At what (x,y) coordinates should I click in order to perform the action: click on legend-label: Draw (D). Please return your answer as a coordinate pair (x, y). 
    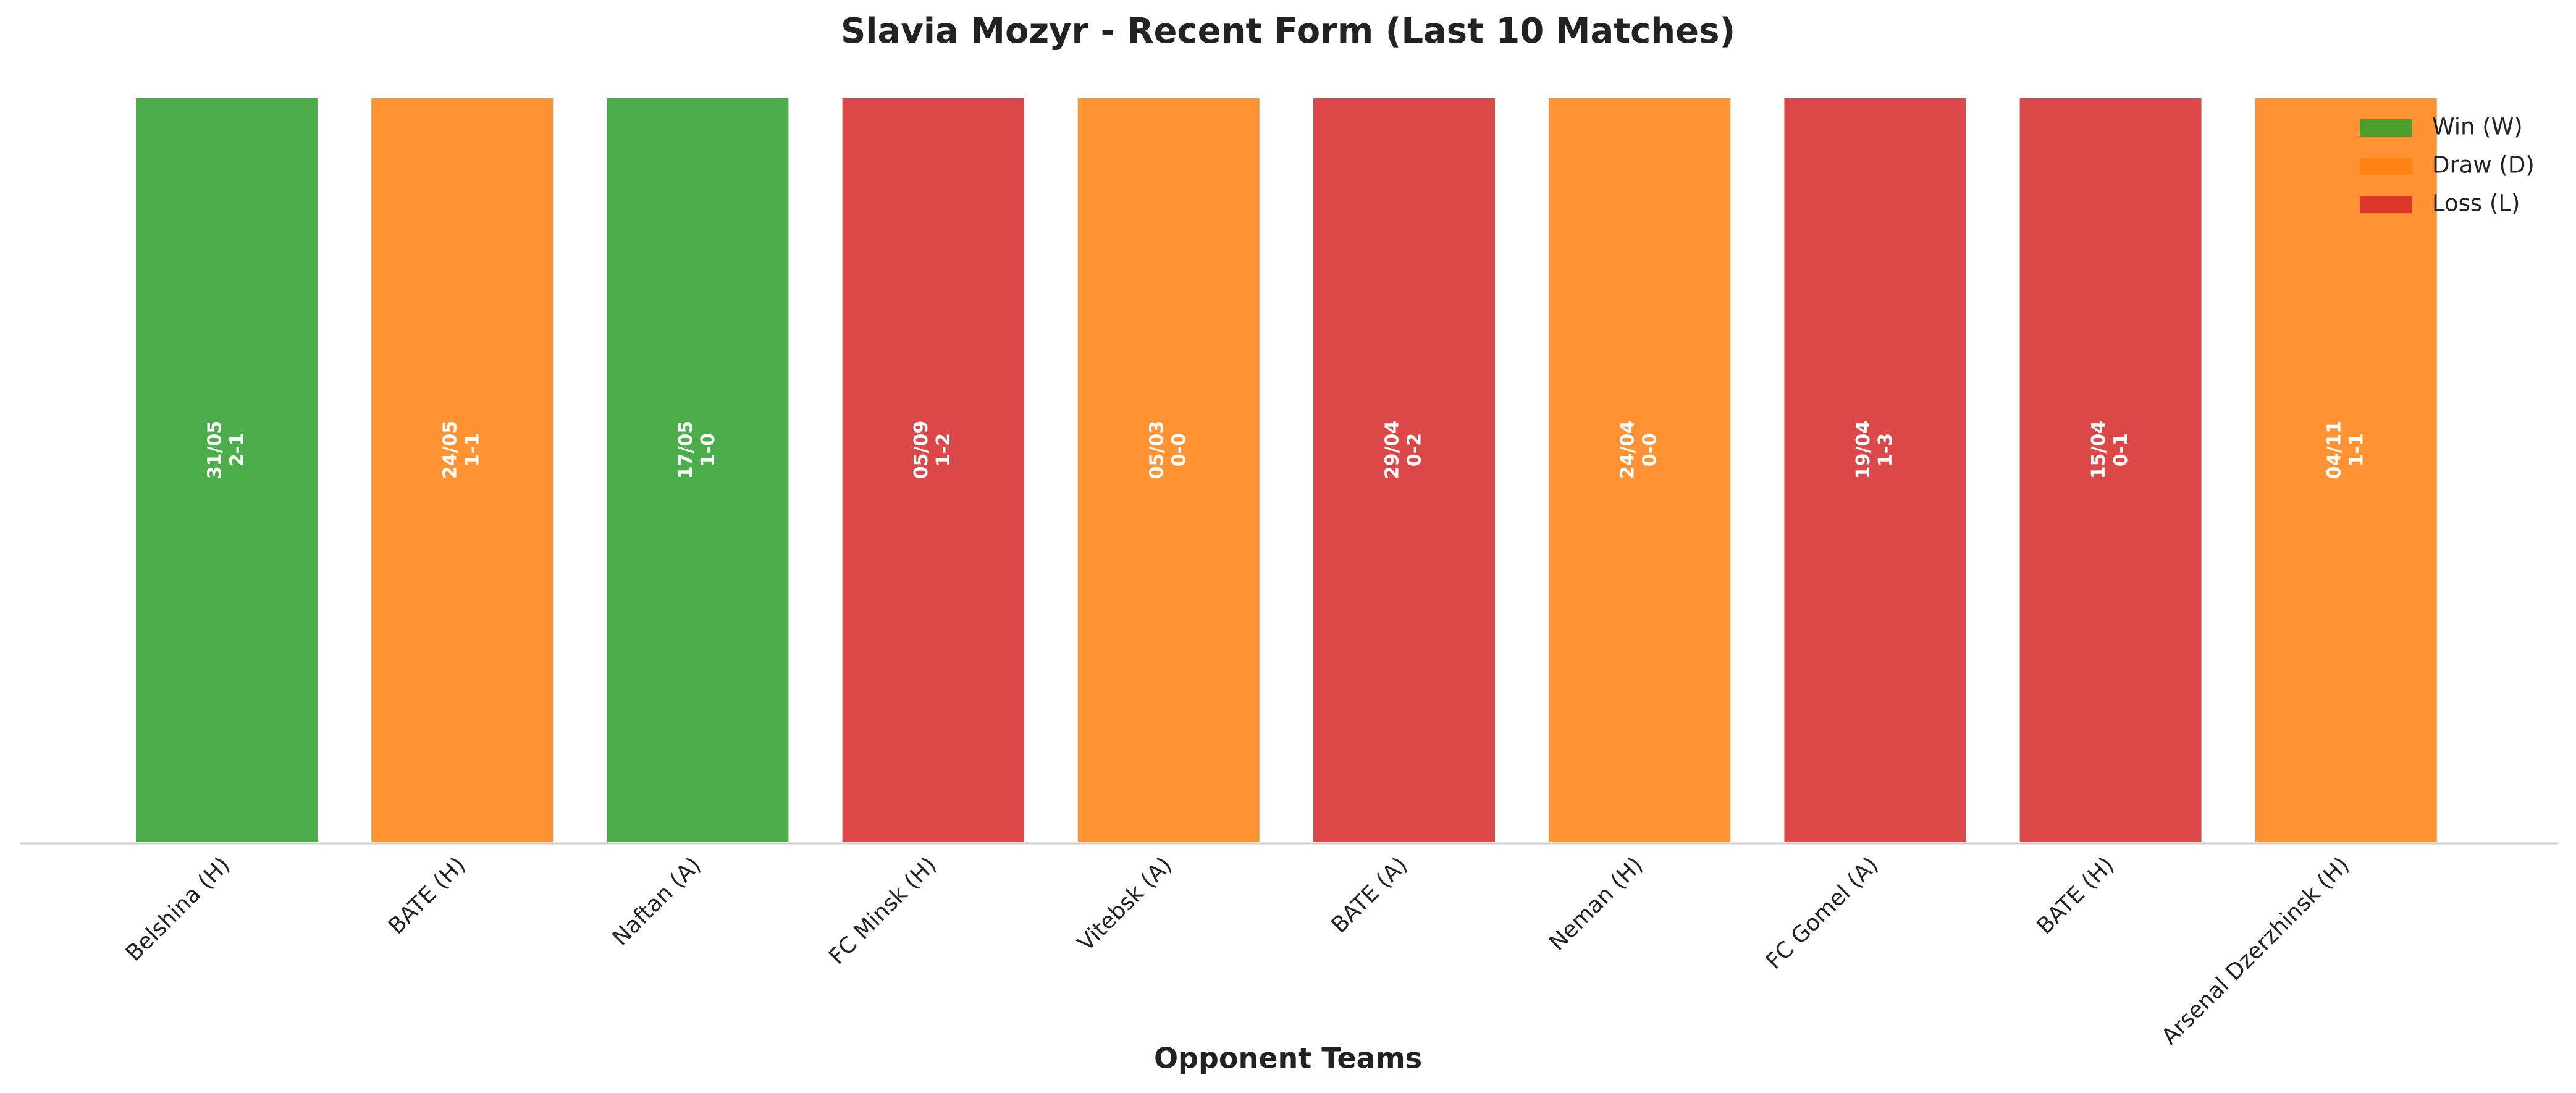
    Looking at the image, I should click on (2483, 166).